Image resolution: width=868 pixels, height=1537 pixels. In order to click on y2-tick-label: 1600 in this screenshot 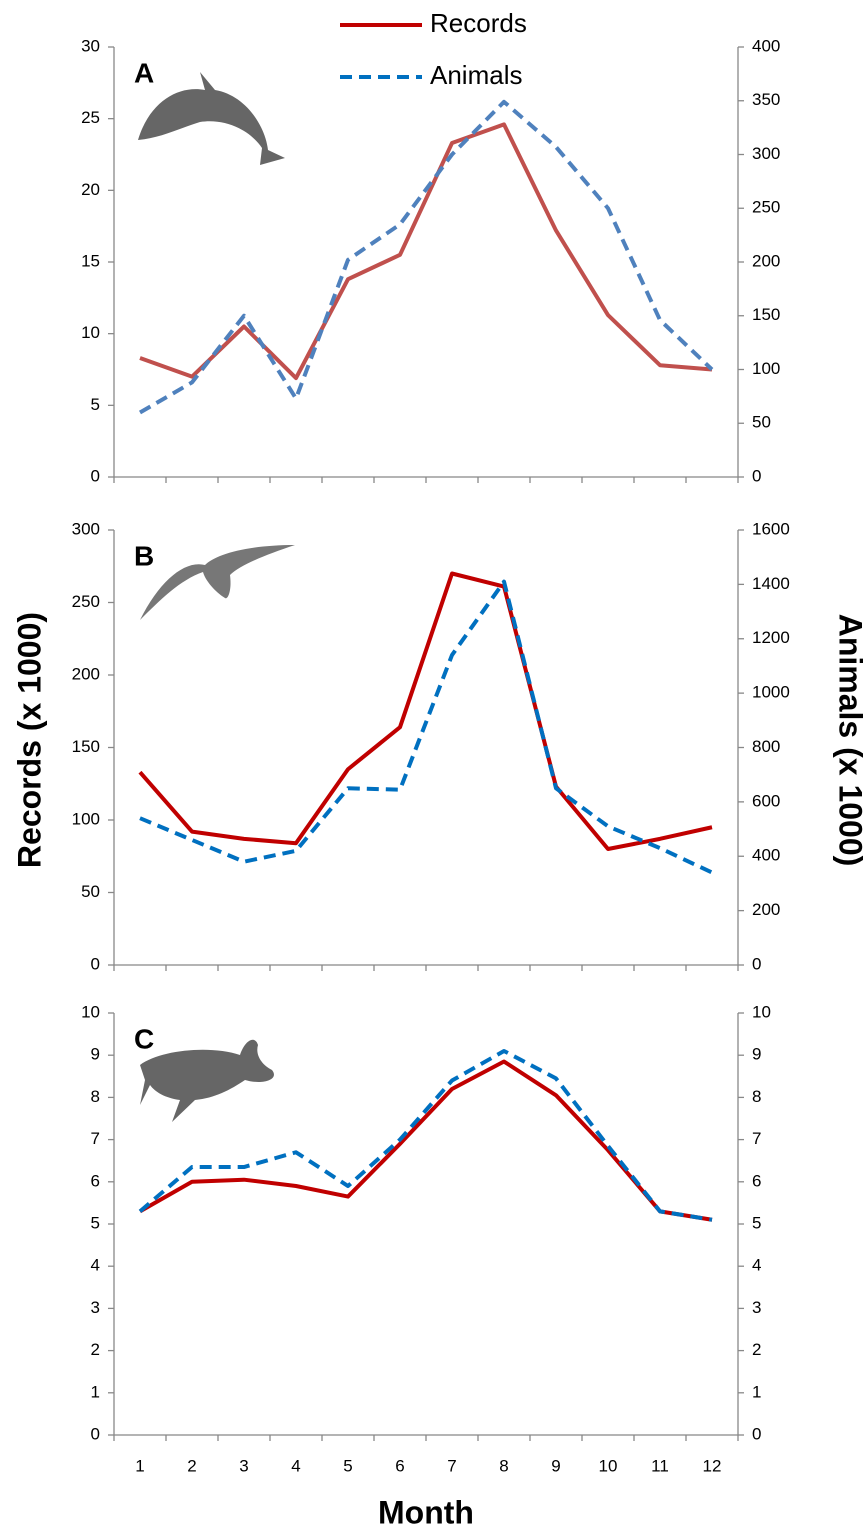, I will do `click(771, 528)`.